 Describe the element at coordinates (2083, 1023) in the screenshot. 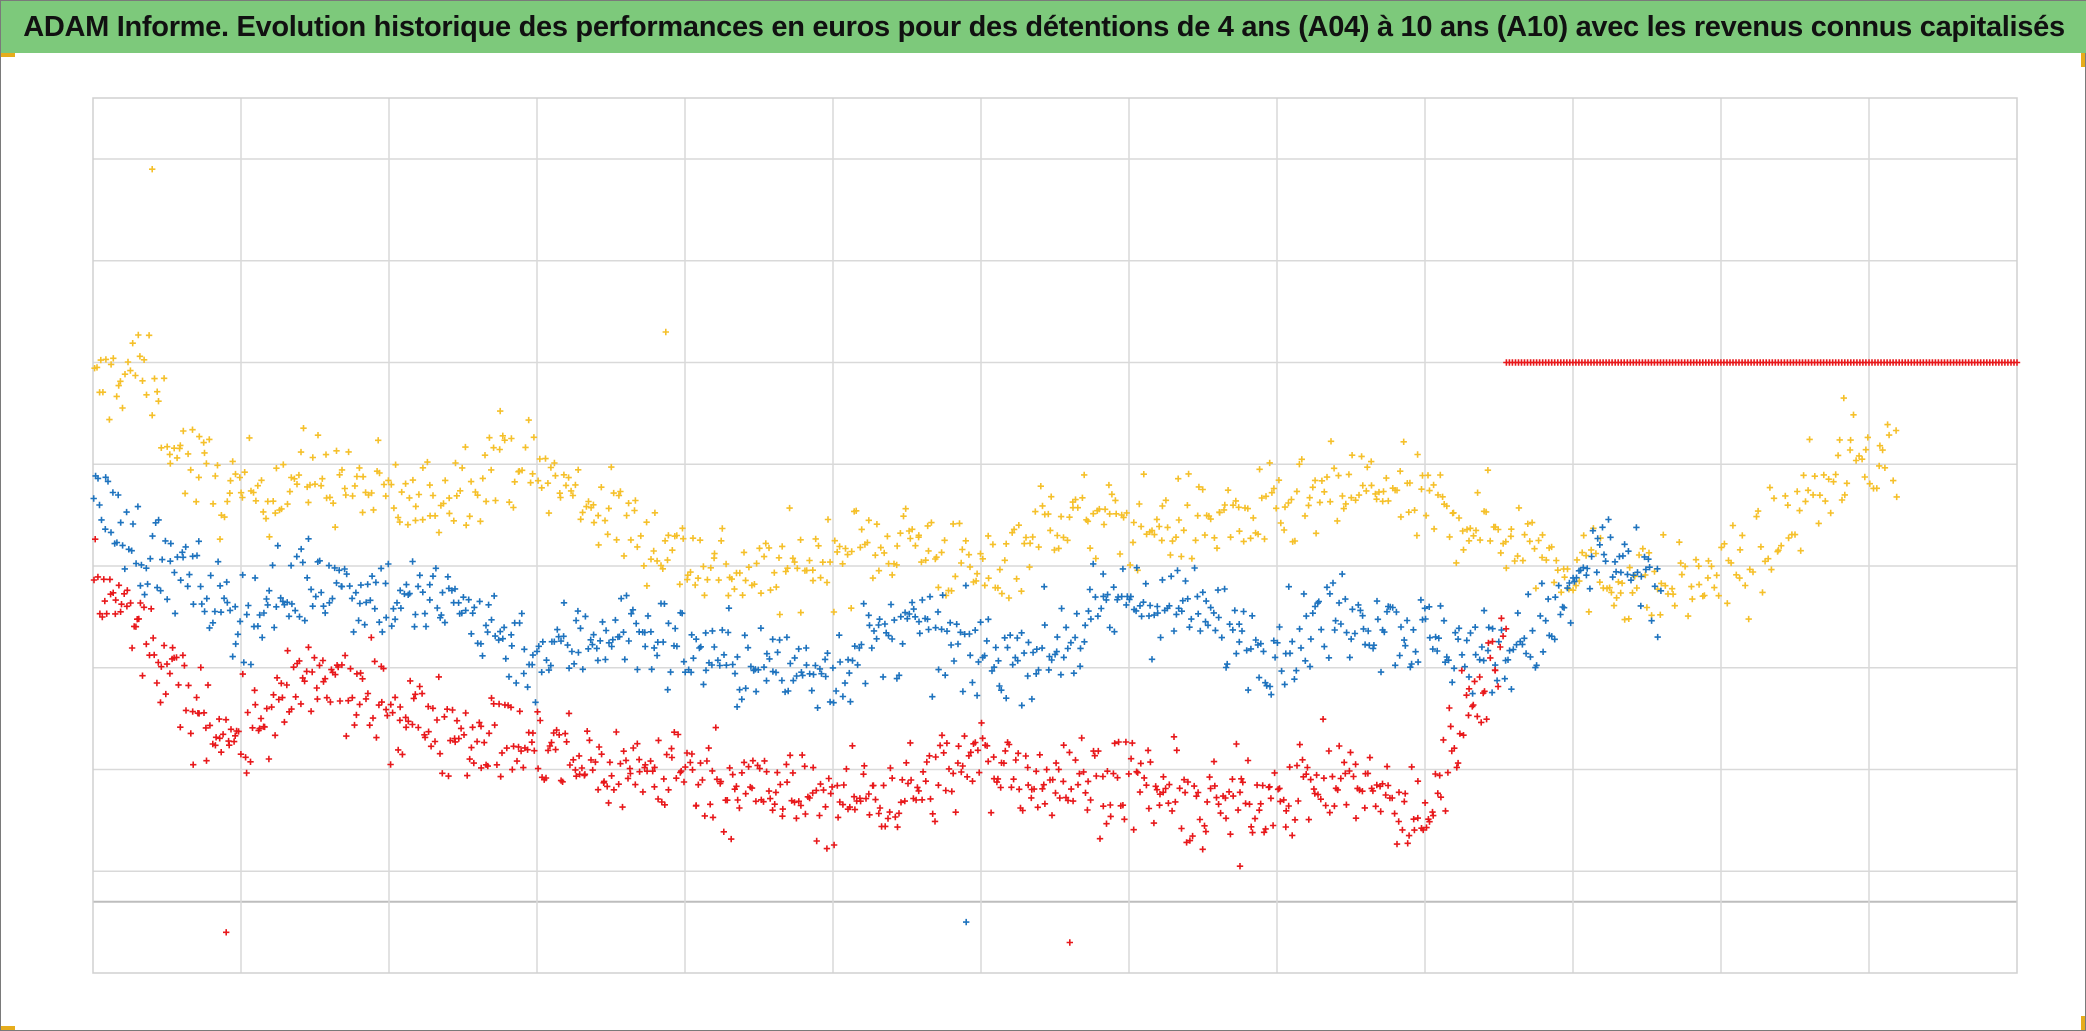

I see `corner-marker-bottom-right` at that location.